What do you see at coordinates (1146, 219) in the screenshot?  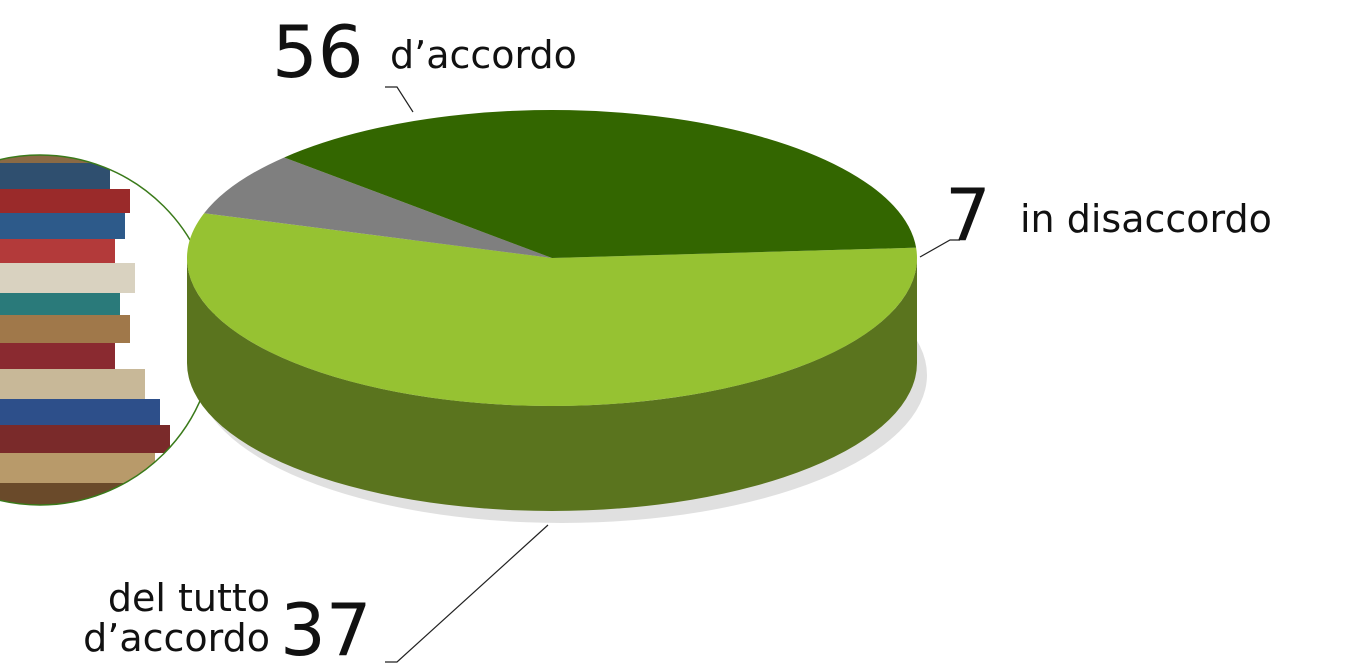 I see `slice-label: in disaccordo` at bounding box center [1146, 219].